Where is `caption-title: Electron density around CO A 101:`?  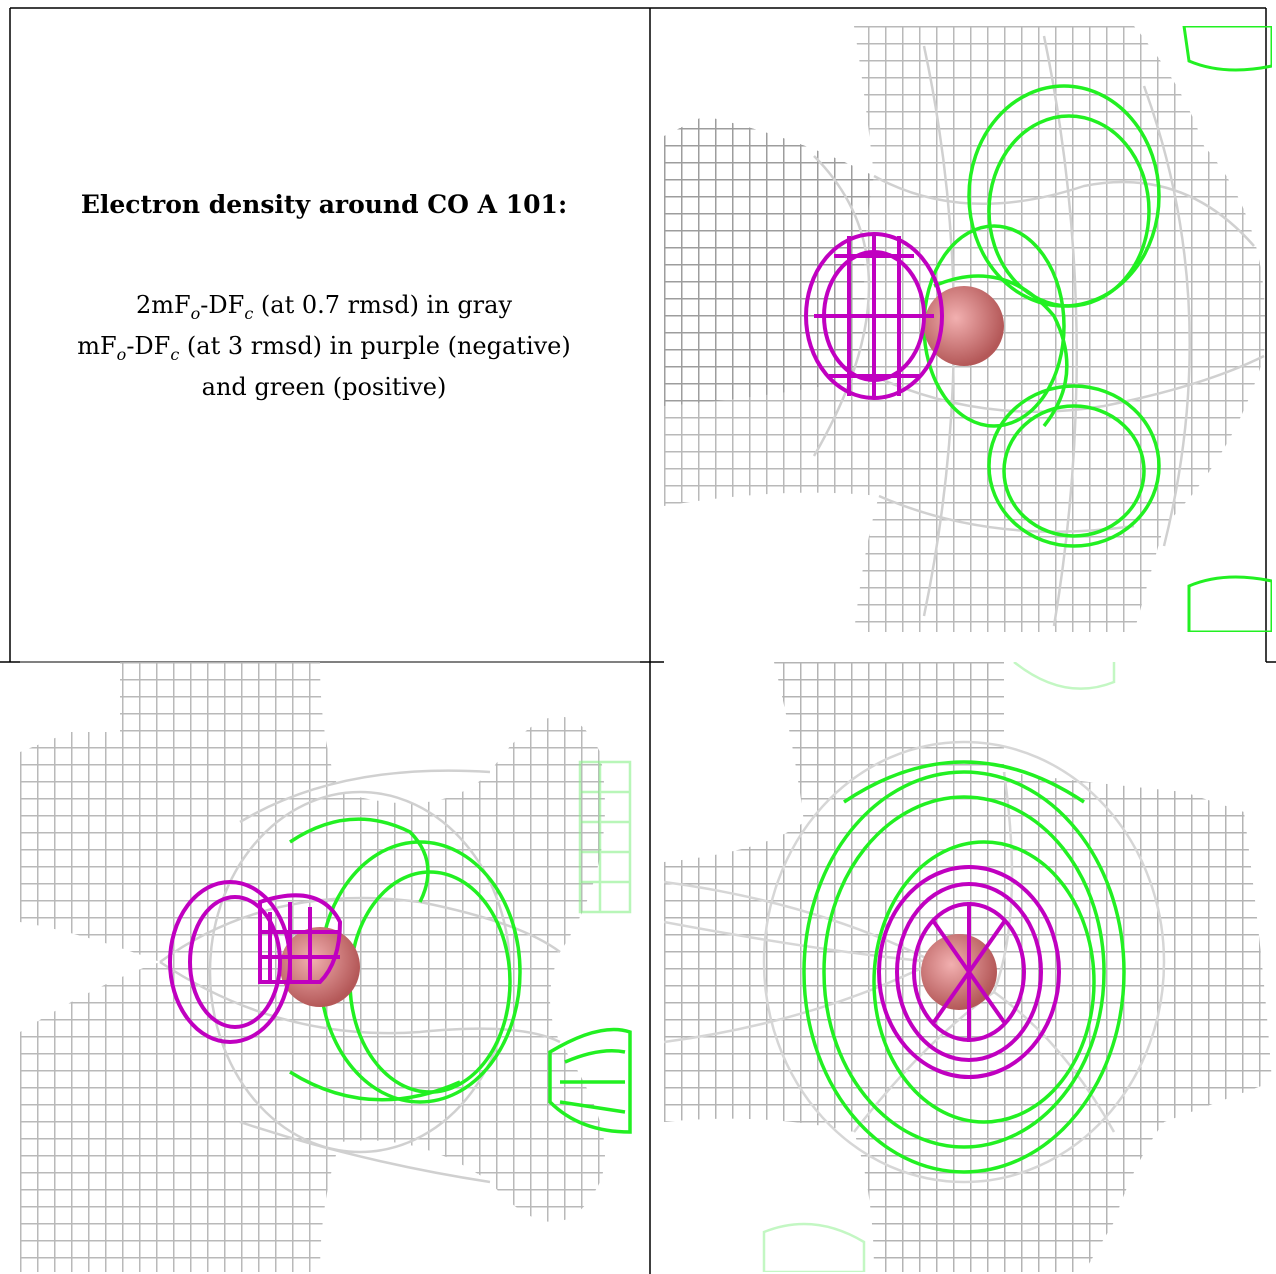
caption-title: Electron density around CO A 101: is located at coordinates (324, 204).